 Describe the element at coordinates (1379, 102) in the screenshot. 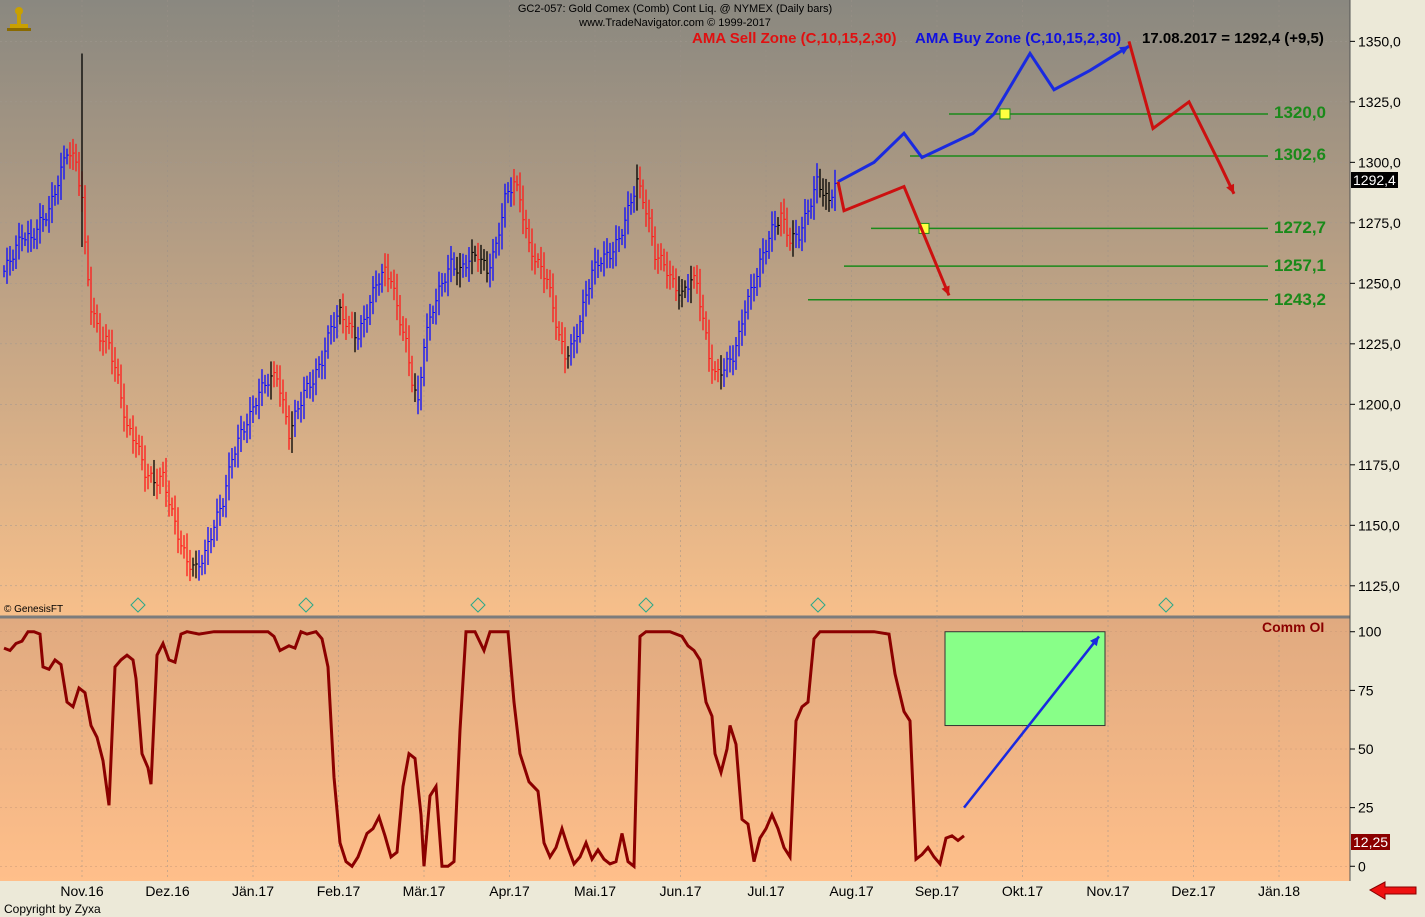

I see `y-tick-label: 1325,0` at that location.